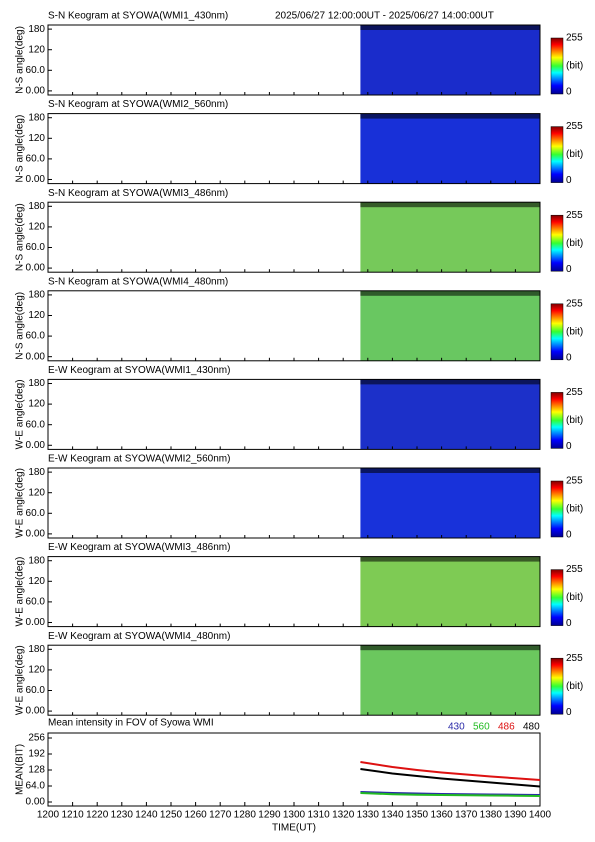 This screenshot has height=842, width=595. Describe the element at coordinates (195, 815) in the screenshot. I see `x-tick-label: 1260` at that location.